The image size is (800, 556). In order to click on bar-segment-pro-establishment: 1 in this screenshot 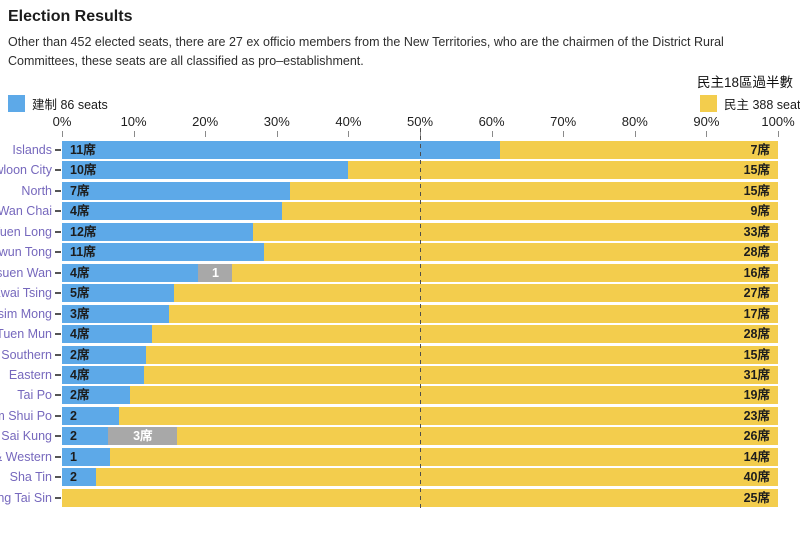, I will do `click(86, 456)`.